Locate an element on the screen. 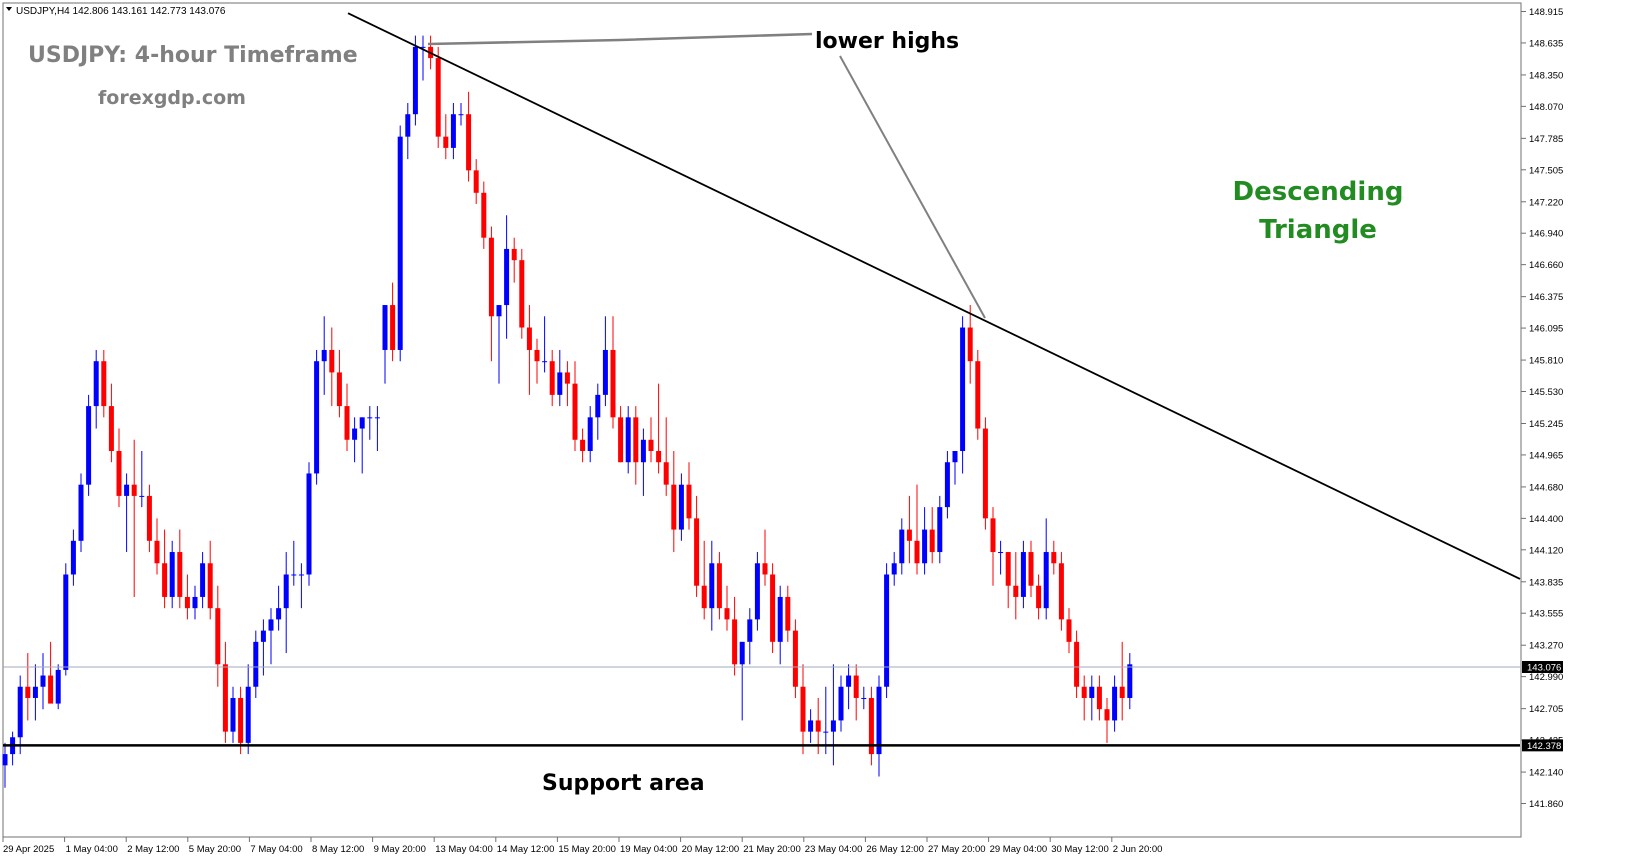 The image size is (1631, 861). current-price-label: 143.076 is located at coordinates (1544, 667).